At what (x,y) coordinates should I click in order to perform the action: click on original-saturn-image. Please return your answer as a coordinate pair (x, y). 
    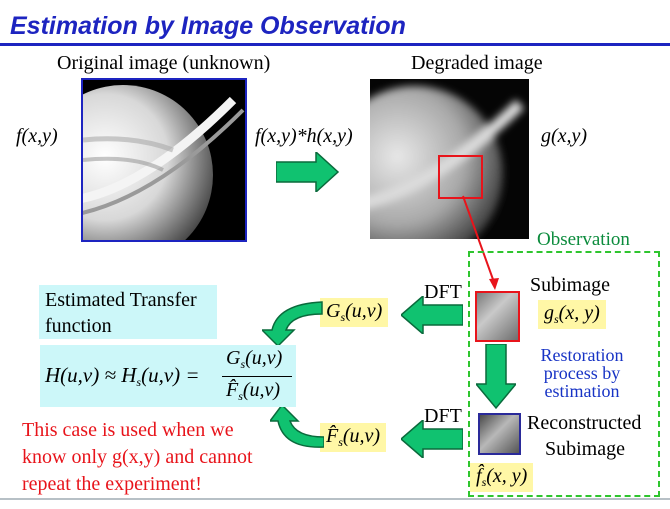
    Looking at the image, I should click on (164, 160).